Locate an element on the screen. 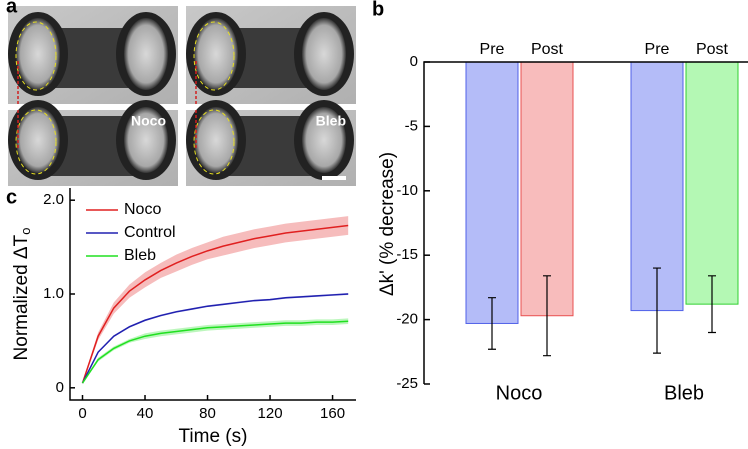  image-label: Bleb is located at coordinates (331, 121).